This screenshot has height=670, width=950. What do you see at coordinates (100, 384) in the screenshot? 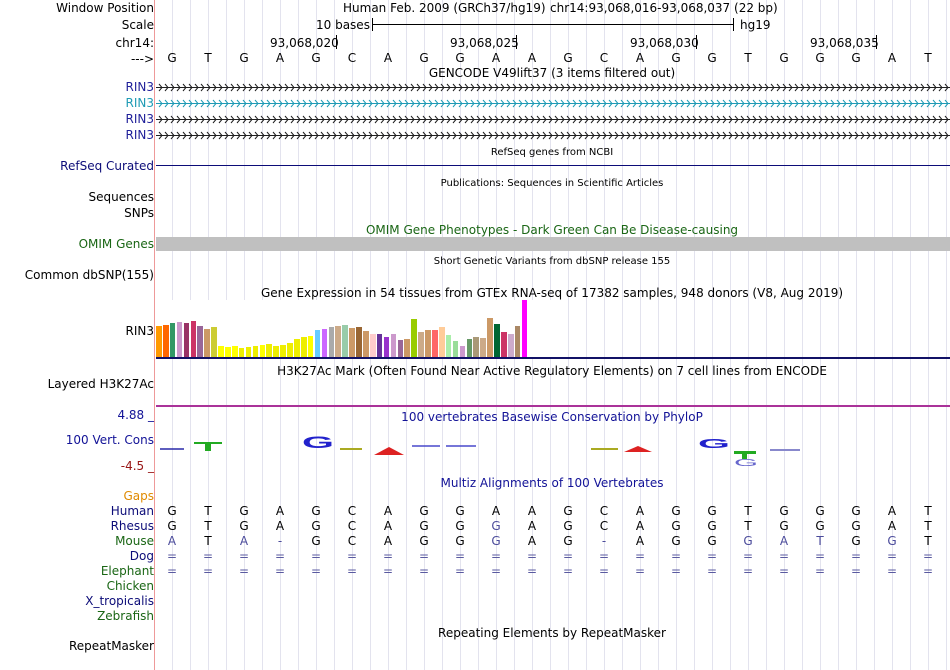
I see `layered-h3k27ac-label: Layered H3K27Ac` at bounding box center [100, 384].